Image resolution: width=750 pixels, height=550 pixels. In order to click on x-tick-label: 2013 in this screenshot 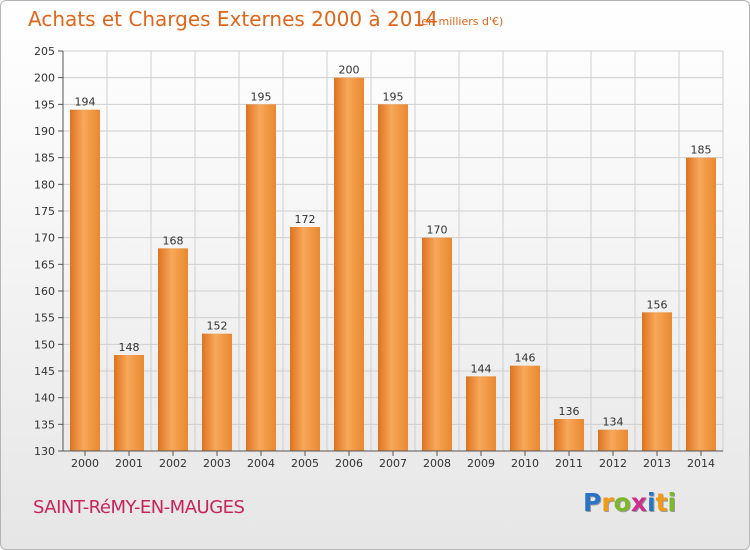, I will do `click(657, 463)`.